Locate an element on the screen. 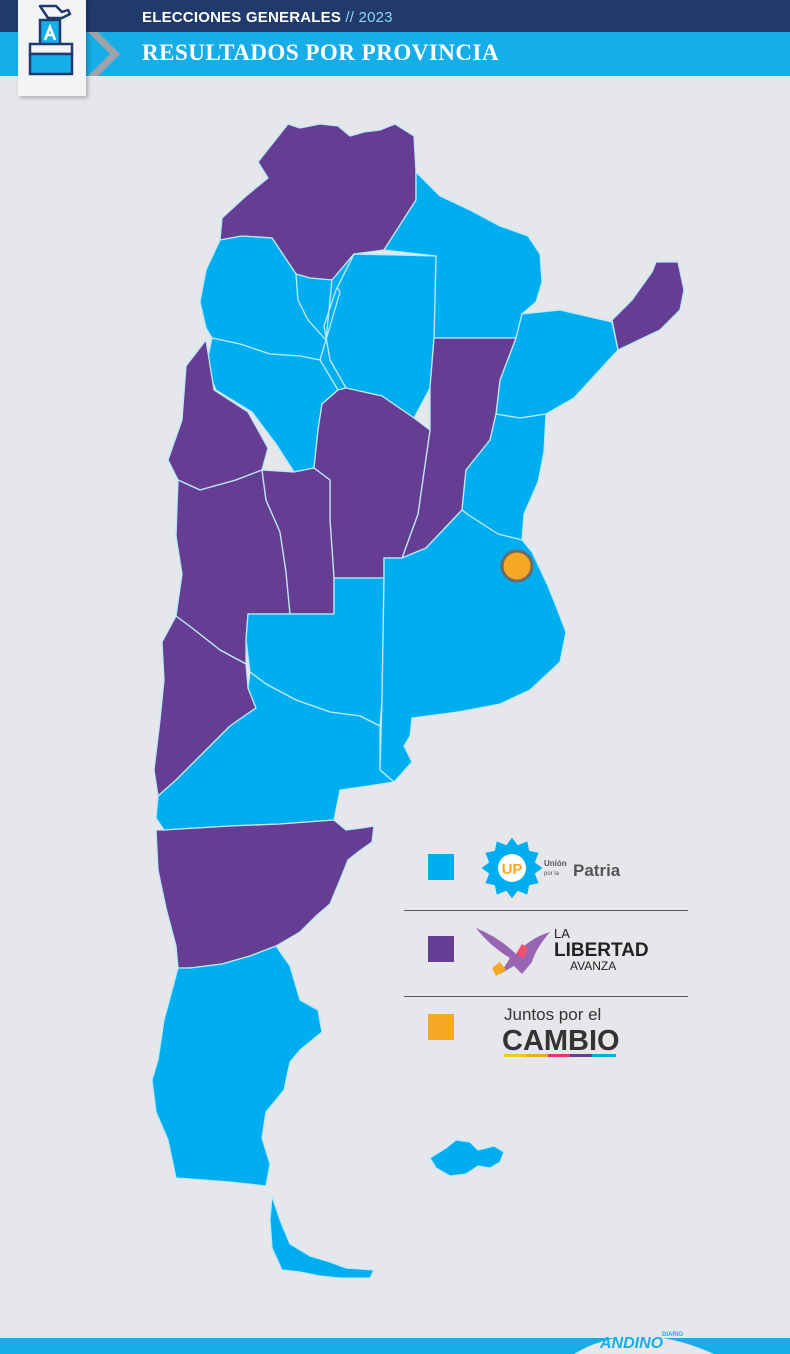  province-misiones is located at coordinates (648, 306).